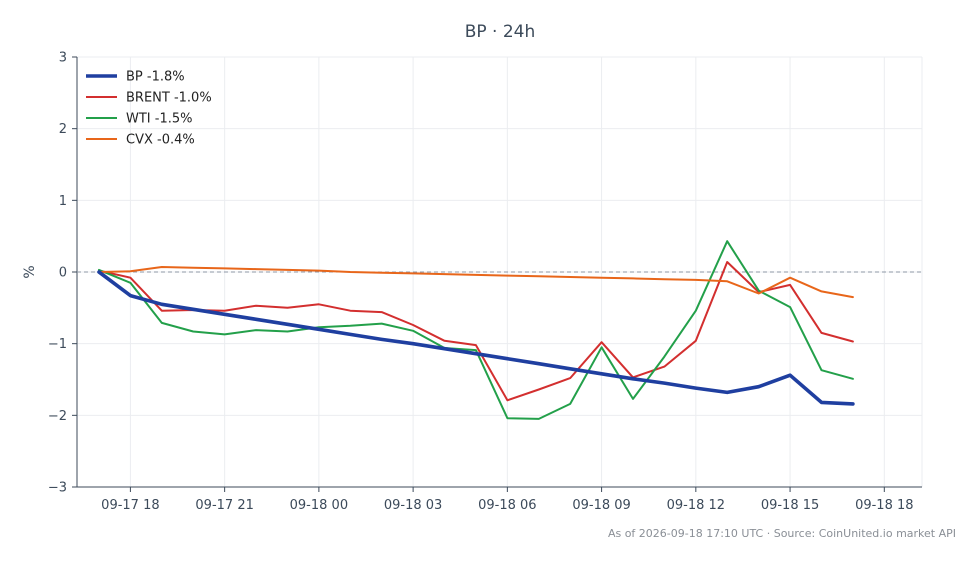 This screenshot has width=980, height=564. What do you see at coordinates (57, 416) in the screenshot?
I see `y-tick-label: −2` at bounding box center [57, 416].